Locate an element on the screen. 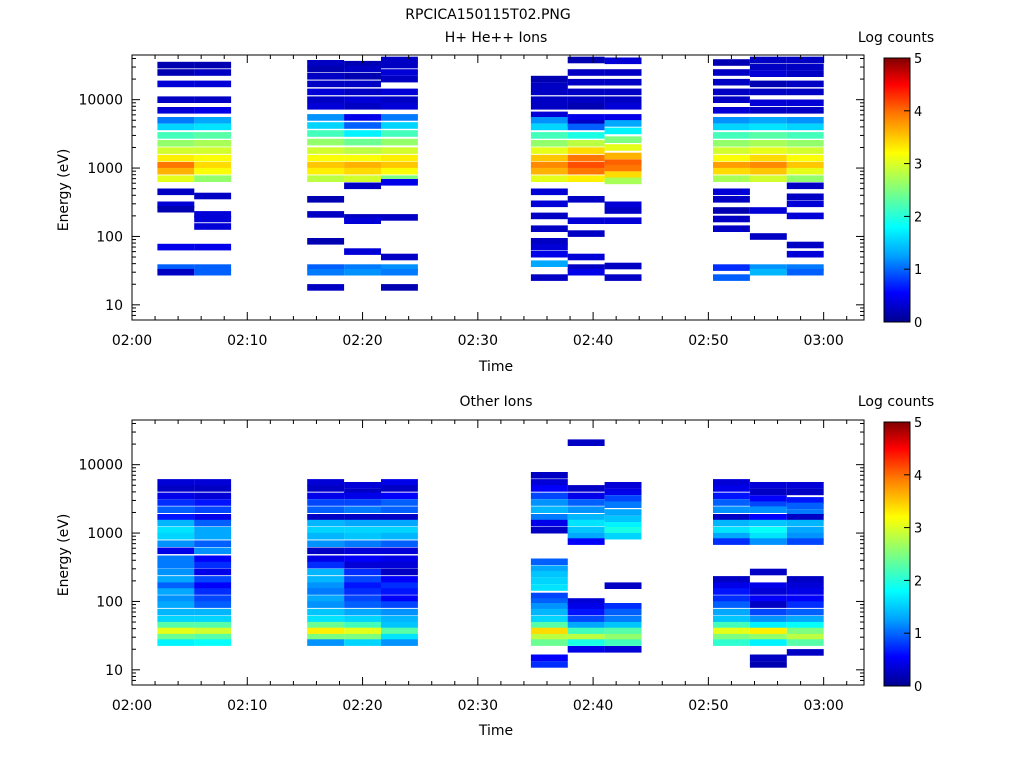 The width and height of the screenshot is (1024, 768). colorbar-tick-label: 4 is located at coordinates (918, 476).